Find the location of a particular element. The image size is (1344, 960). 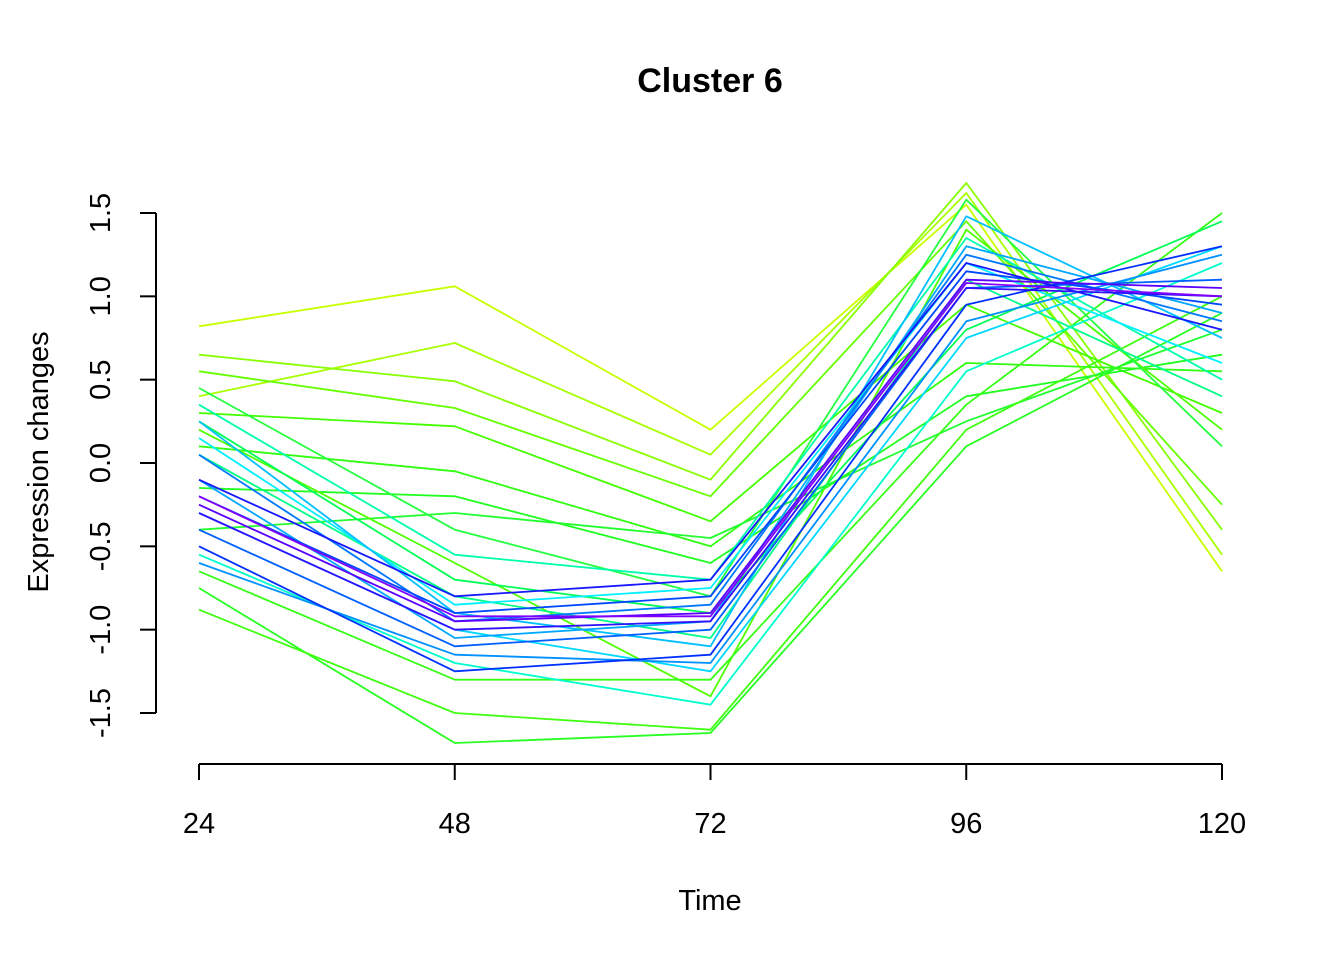

y-axis-label: Expression changes is located at coordinates (39, 461).